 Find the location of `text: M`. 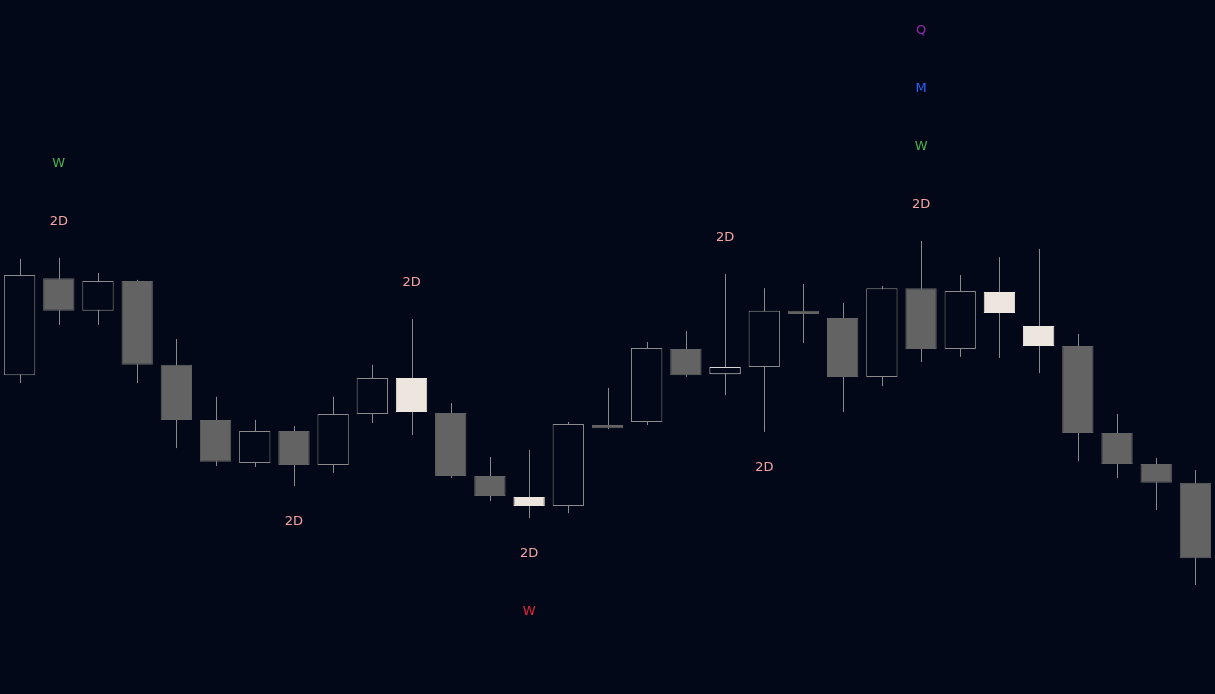

text: M is located at coordinates (921, 88).